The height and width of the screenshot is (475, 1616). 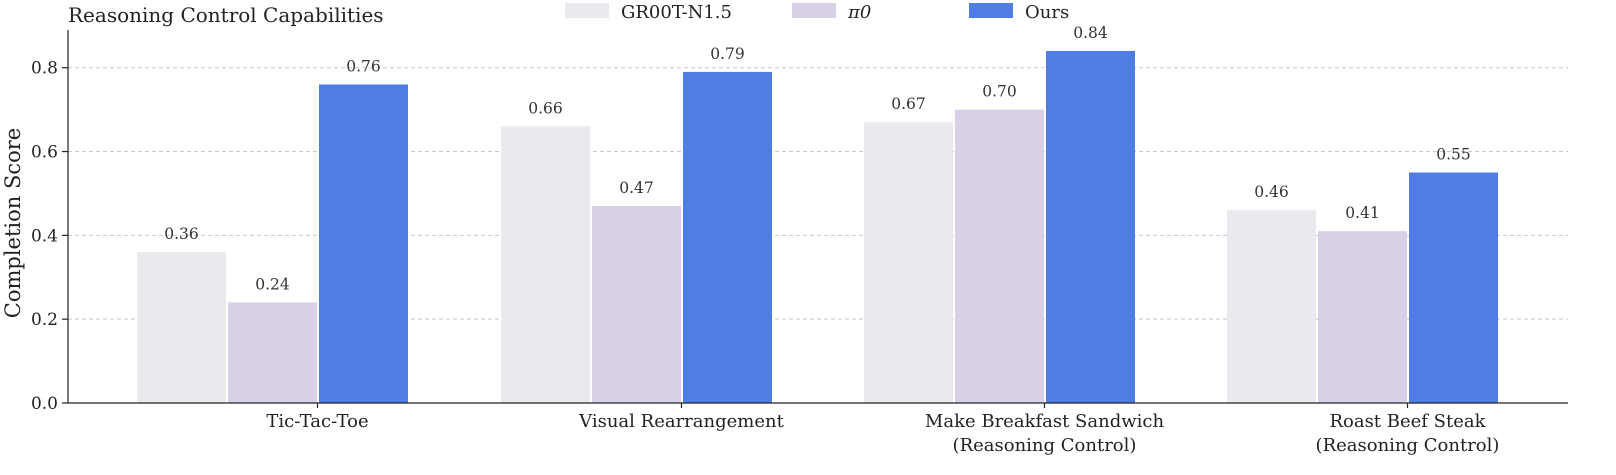 I want to click on x-tick-label: Roast Beef Steak, so click(x=1407, y=421).